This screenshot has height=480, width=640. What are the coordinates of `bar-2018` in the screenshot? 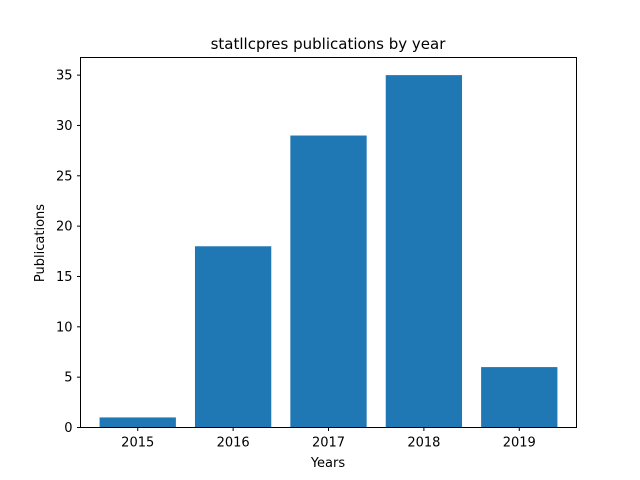 It's located at (424, 251).